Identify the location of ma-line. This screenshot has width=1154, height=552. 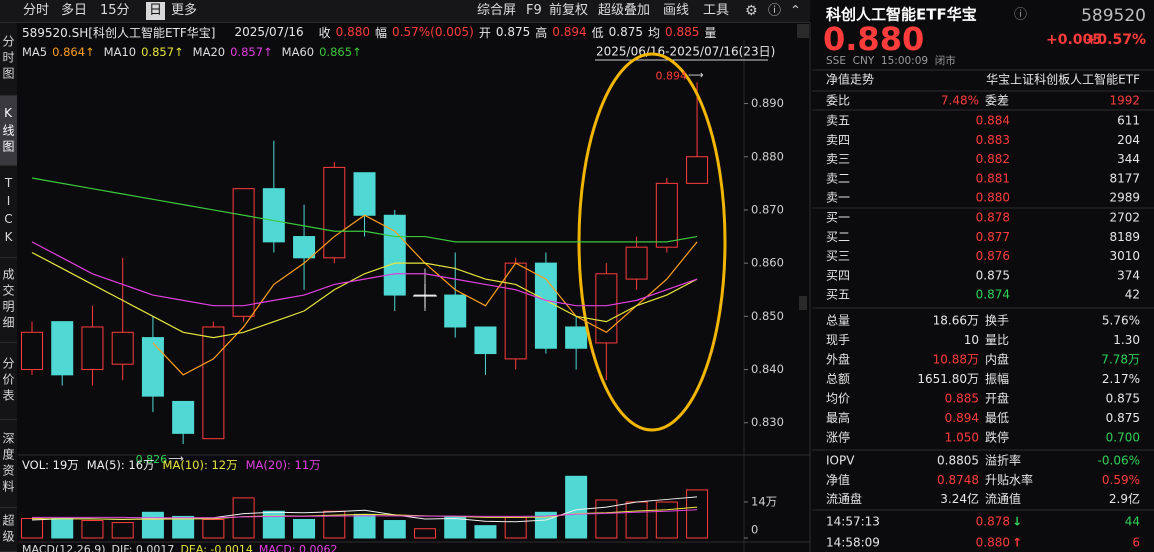
(364, 274).